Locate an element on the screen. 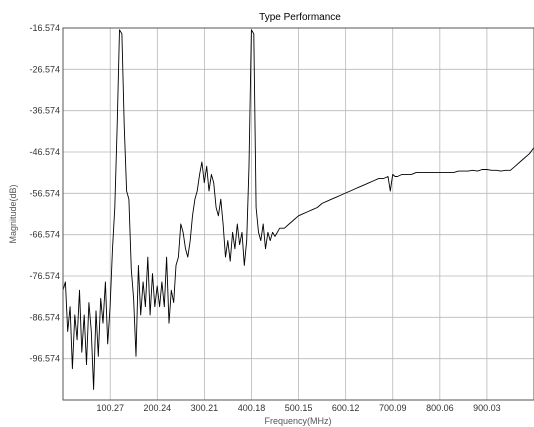  x-tick-label: 500.15 is located at coordinates (299, 408).